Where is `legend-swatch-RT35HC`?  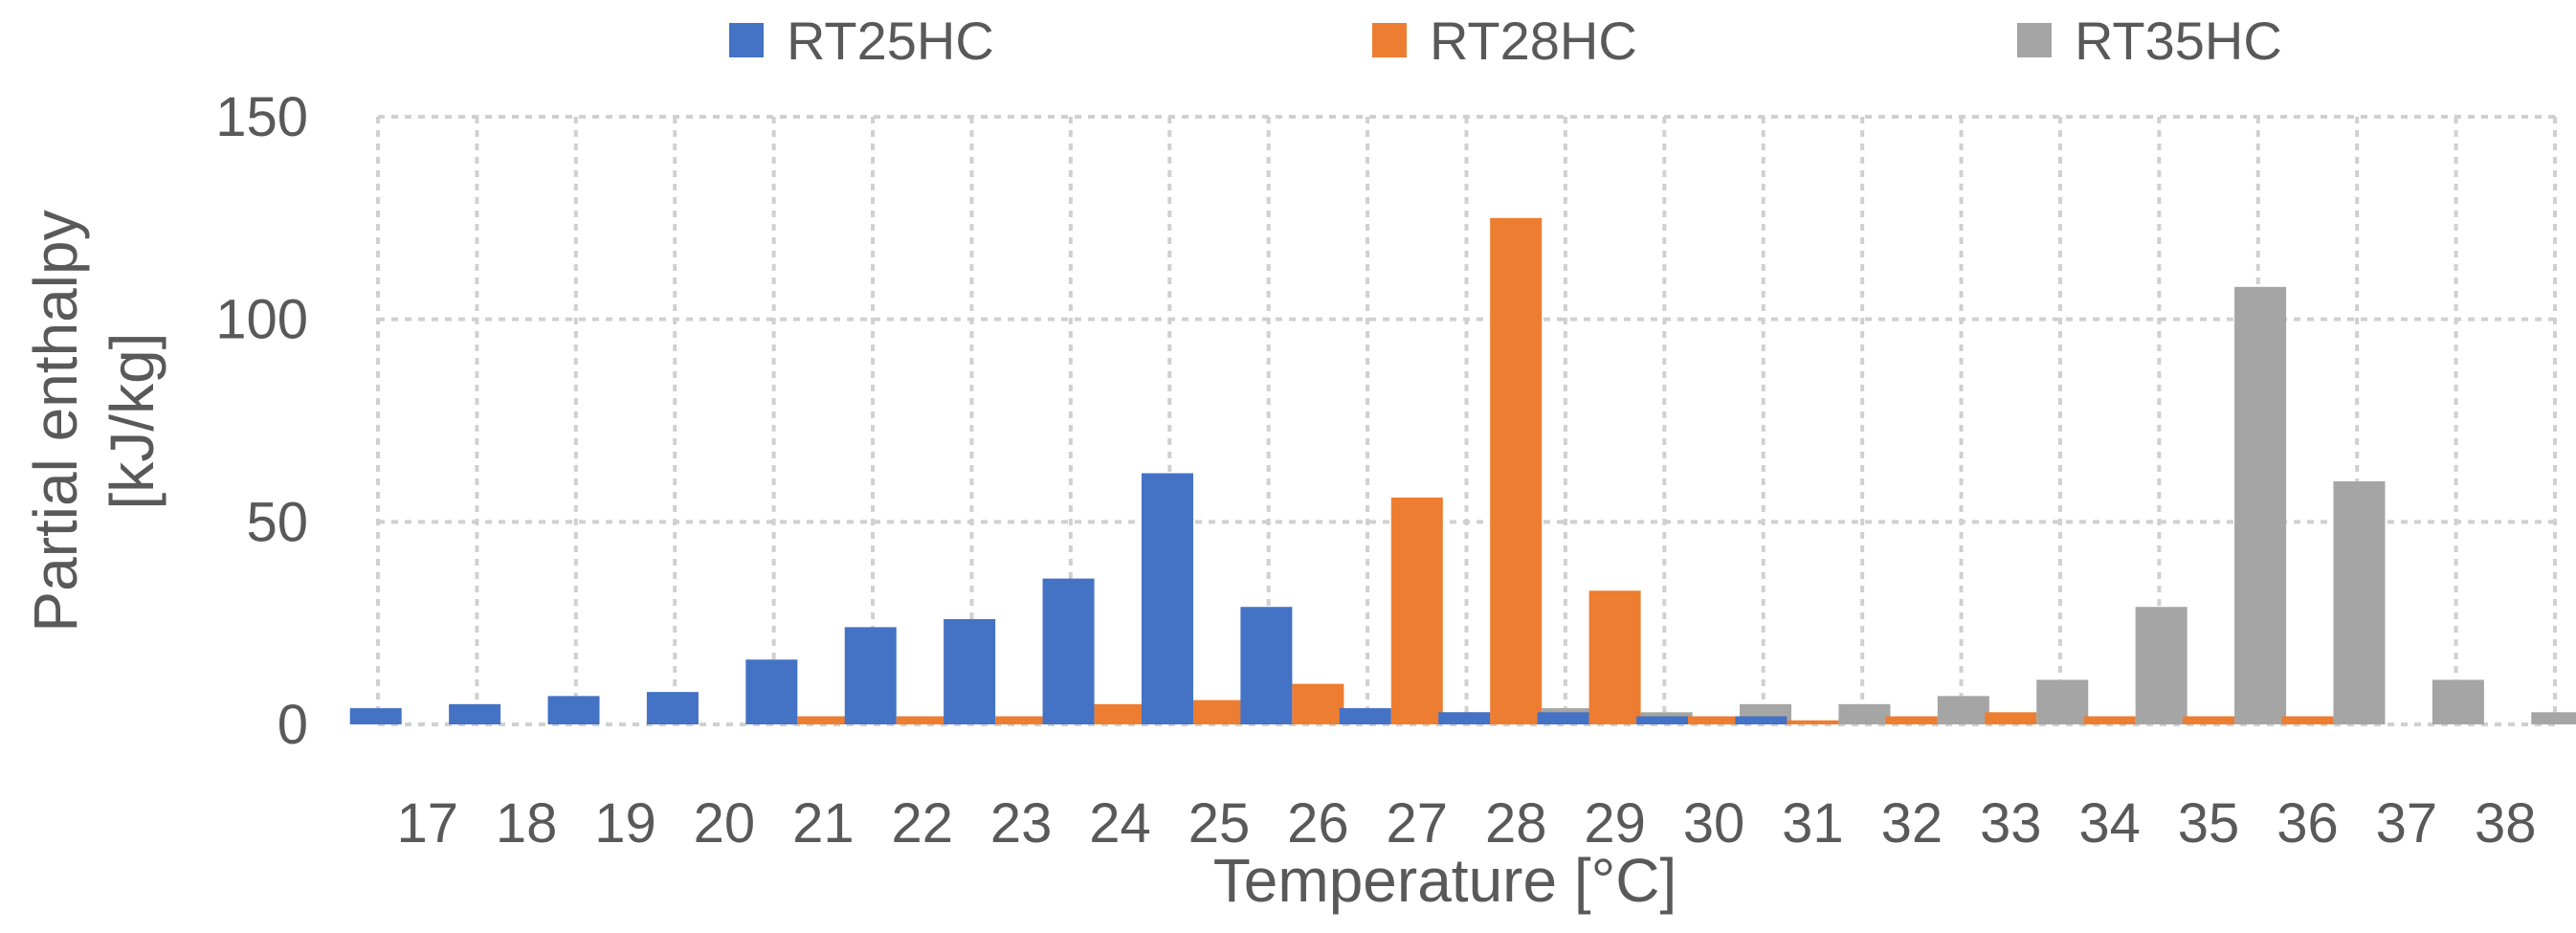 legend-swatch-RT35HC is located at coordinates (2034, 40).